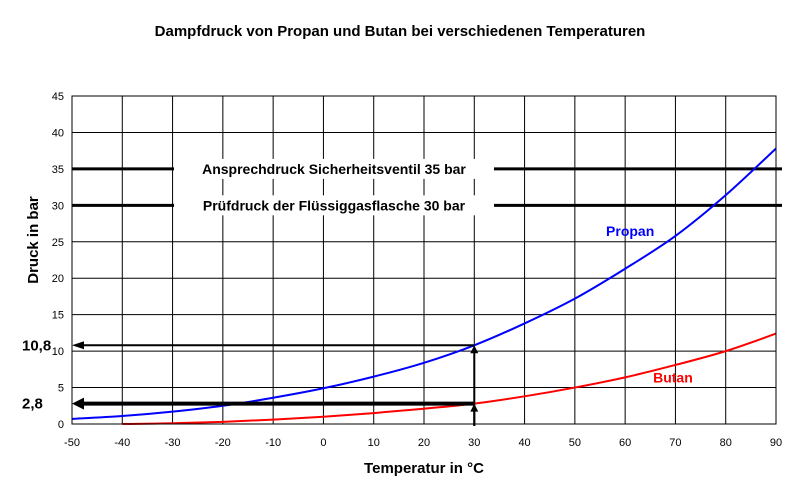  Describe the element at coordinates (273, 443) in the screenshot. I see `x-tick-label: -10` at that location.